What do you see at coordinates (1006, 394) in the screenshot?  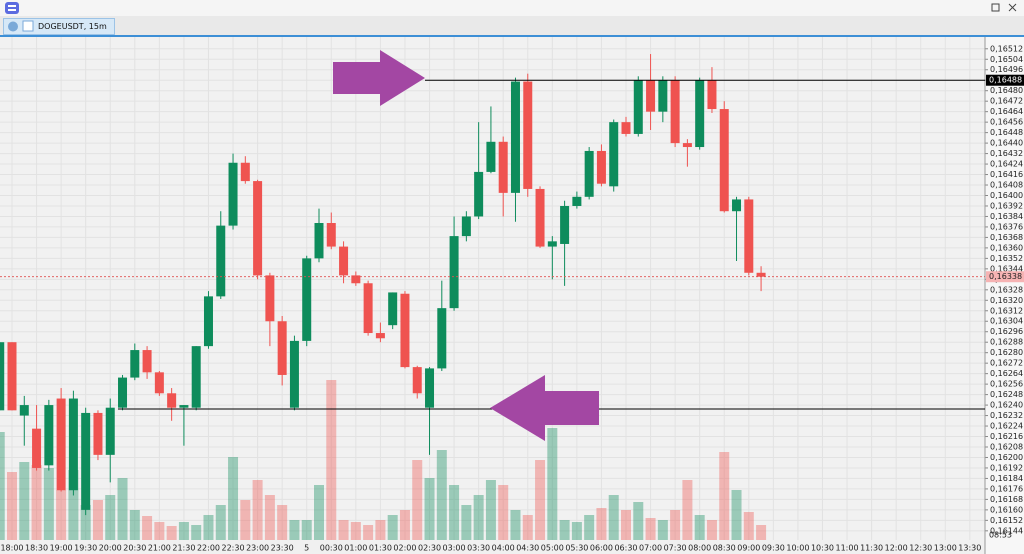 I see `y-tick-label: 0,16248` at bounding box center [1006, 394].